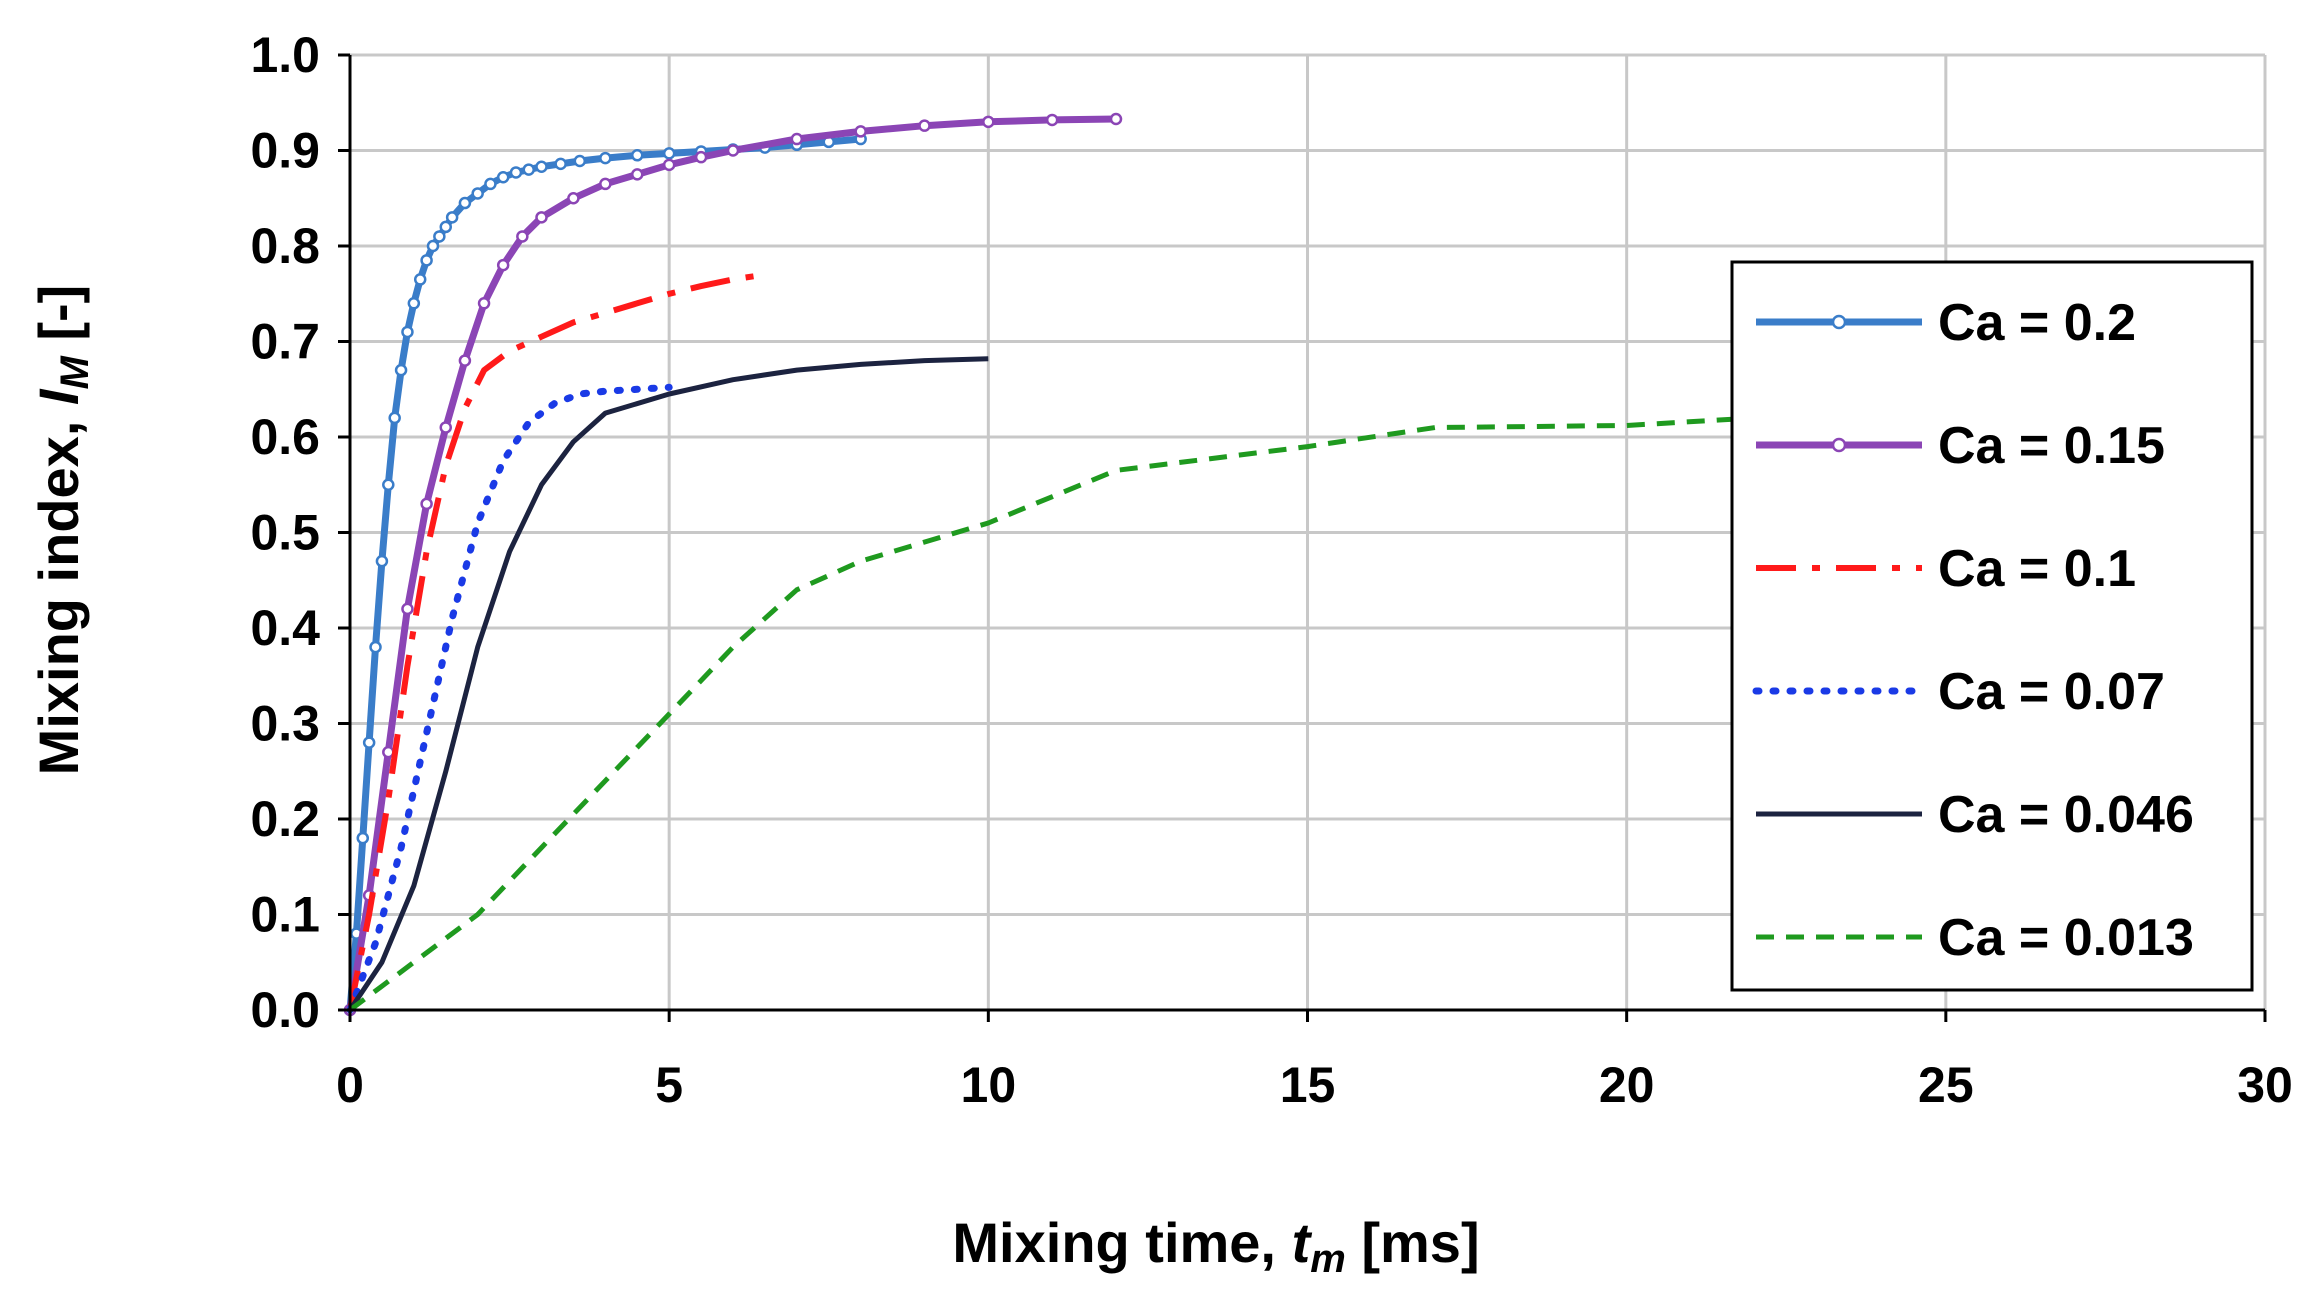 The width and height of the screenshot is (2308, 1302). I want to click on y-tick-label: 0.0, so click(285, 1010).